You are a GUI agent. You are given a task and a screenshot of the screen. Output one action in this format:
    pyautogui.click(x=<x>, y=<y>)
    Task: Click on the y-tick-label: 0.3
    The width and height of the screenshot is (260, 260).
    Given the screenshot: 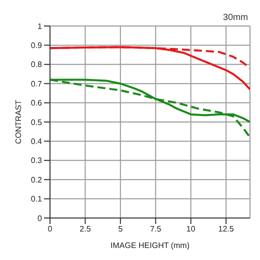 What is the action you would take?
    pyautogui.click(x=36, y=161)
    